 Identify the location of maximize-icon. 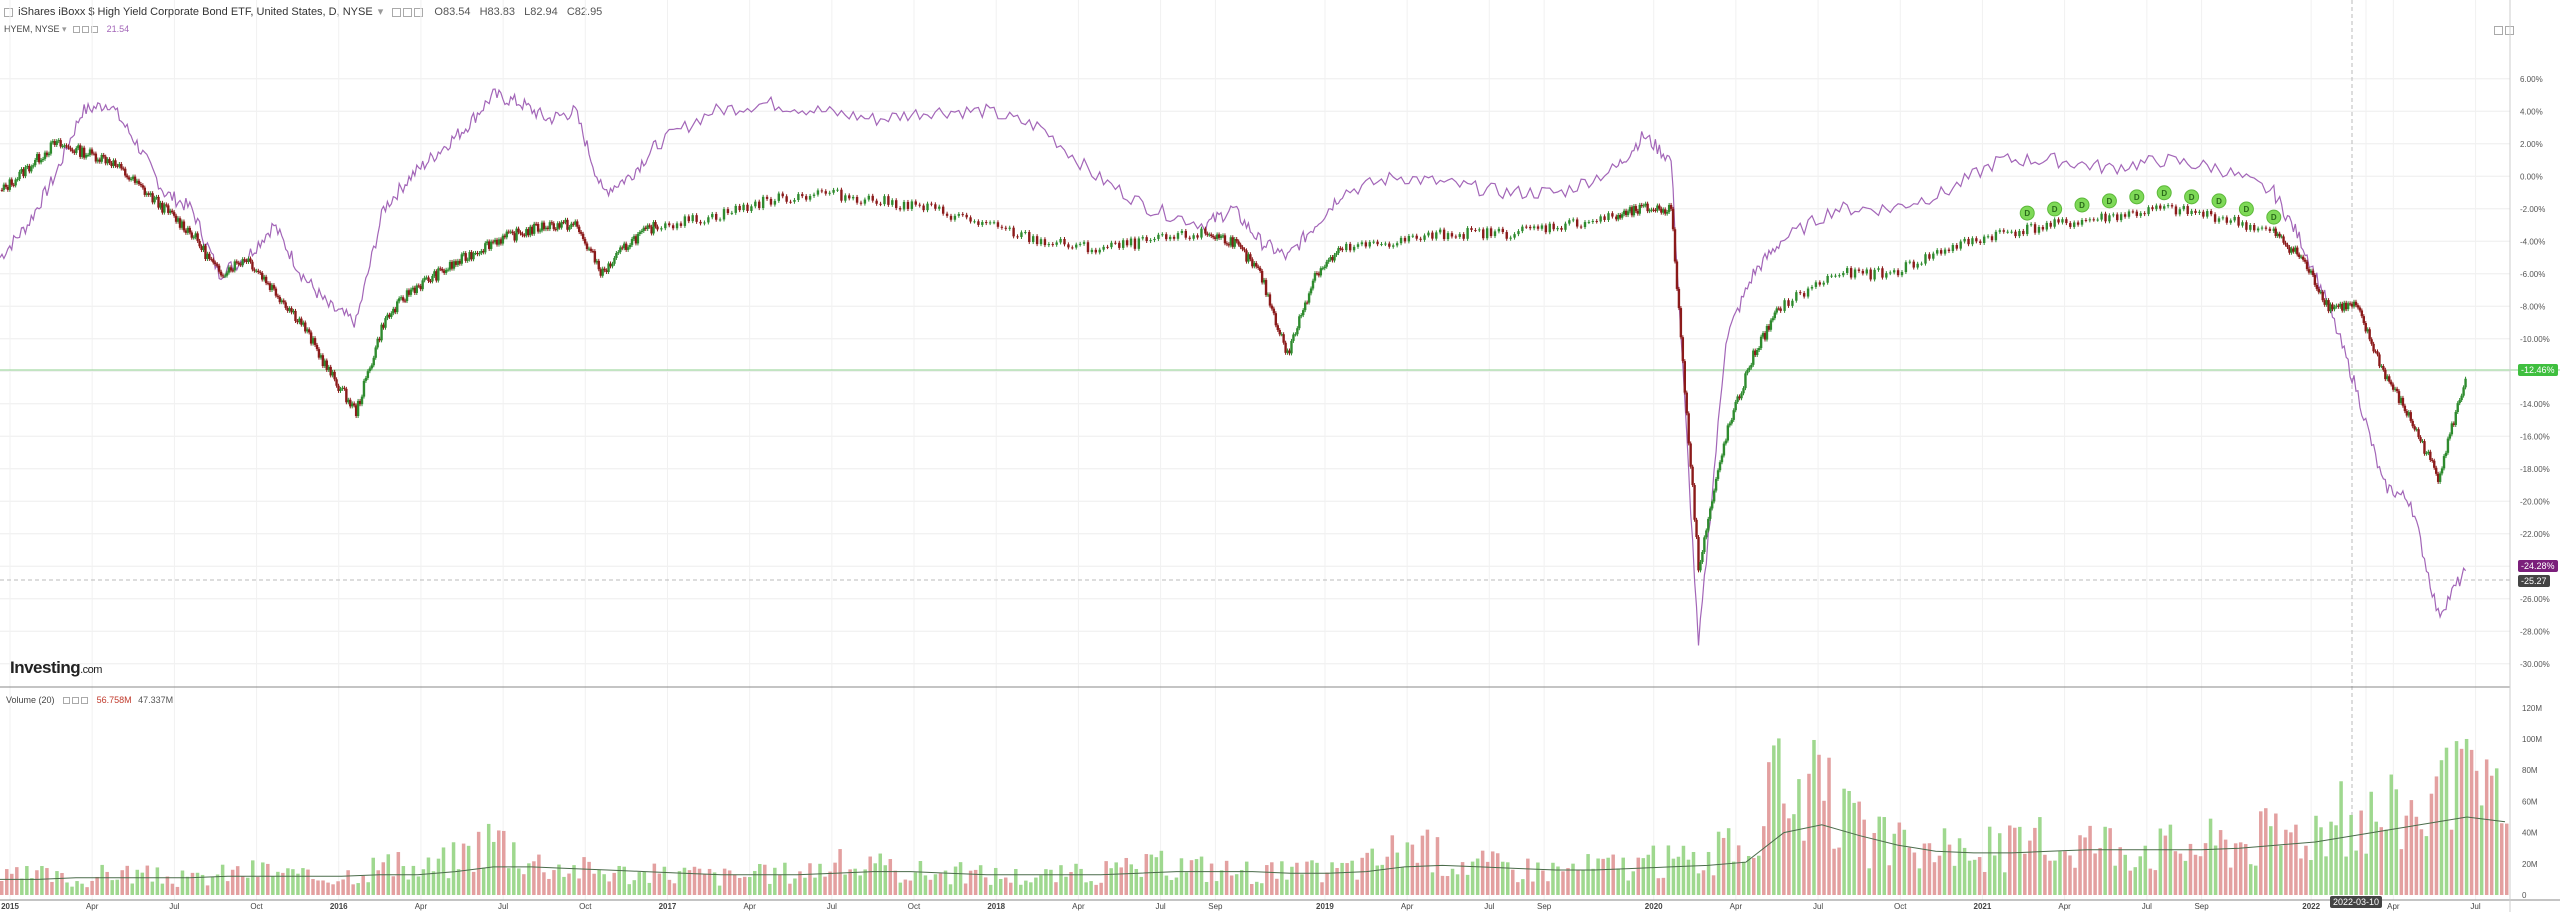
(2498, 31).